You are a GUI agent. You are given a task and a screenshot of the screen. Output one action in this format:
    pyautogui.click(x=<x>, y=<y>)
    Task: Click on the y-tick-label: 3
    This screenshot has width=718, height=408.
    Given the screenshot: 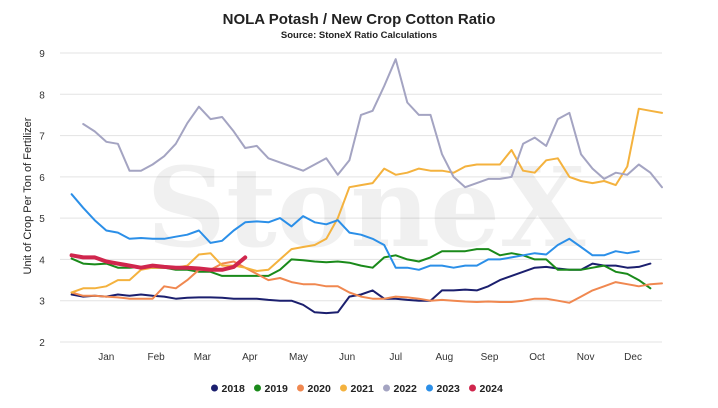 What is the action you would take?
    pyautogui.click(x=42, y=302)
    